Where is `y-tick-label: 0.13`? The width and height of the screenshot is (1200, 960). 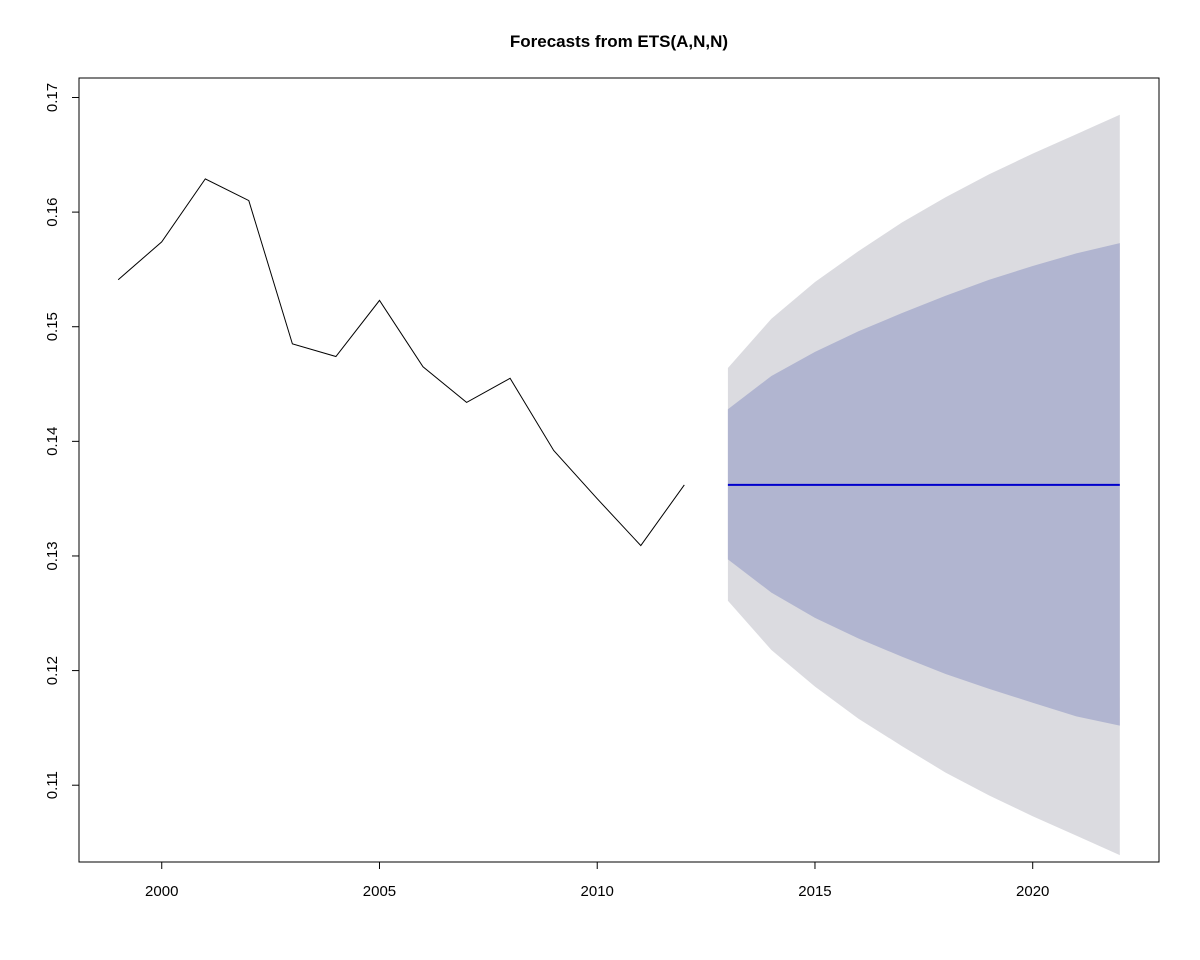 y-tick-label: 0.13 is located at coordinates (52, 555).